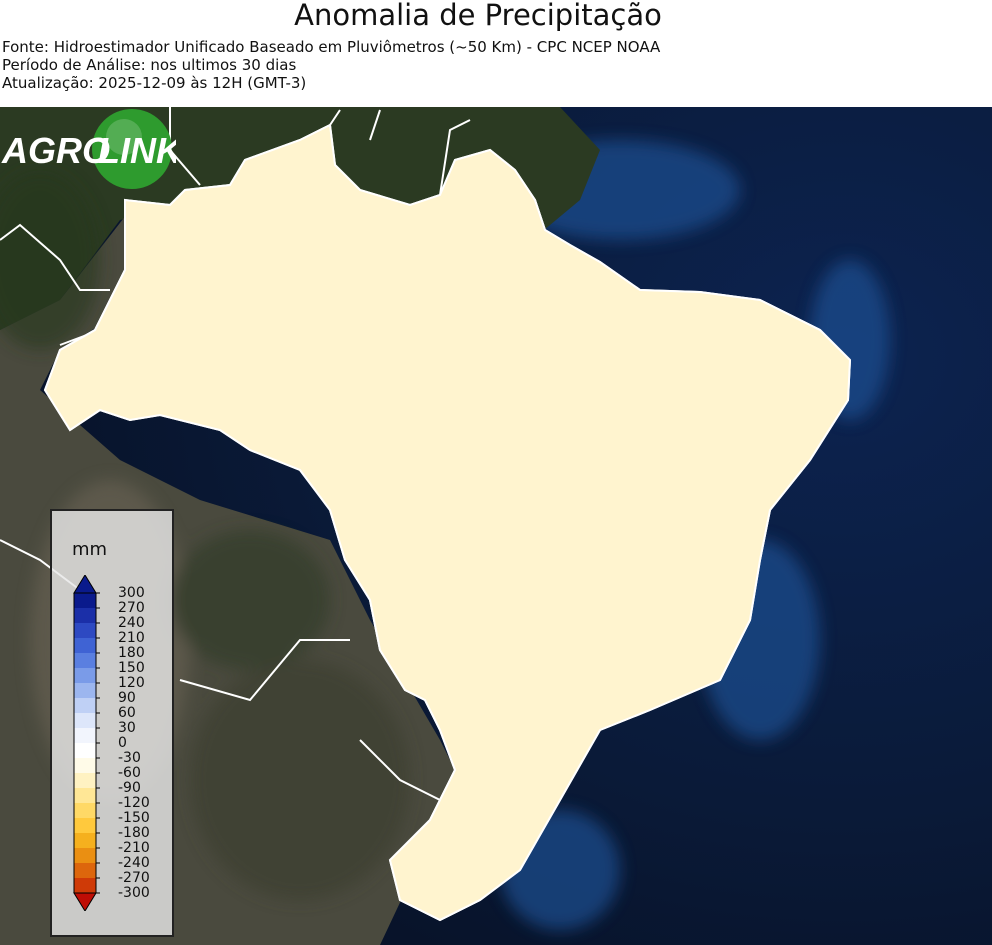 This screenshot has width=992, height=945. I want to click on legend-tick-label: 270, so click(131, 608).